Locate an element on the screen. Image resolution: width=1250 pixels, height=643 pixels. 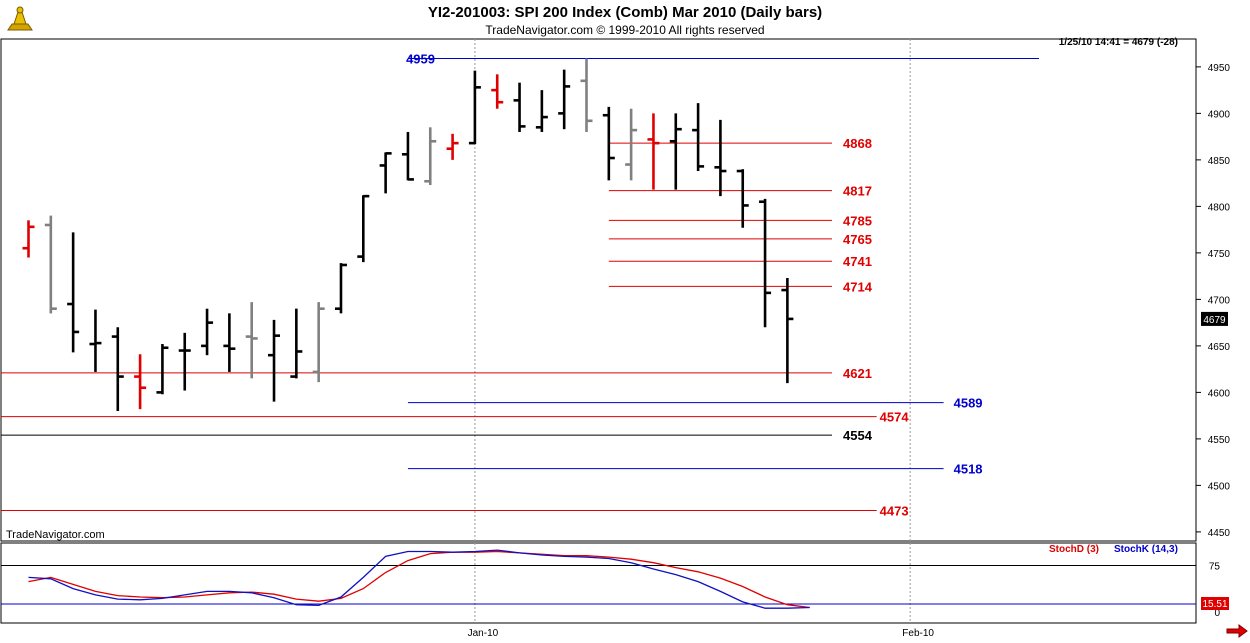
trade-navigator-logo-icon is located at coordinates (20, 18).